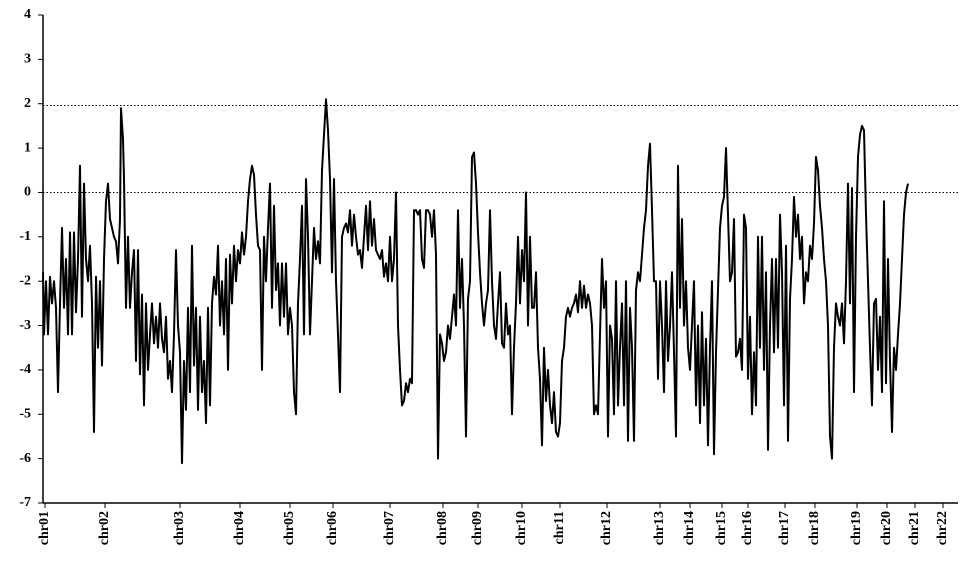  What do you see at coordinates (914, 528) in the screenshot?
I see `x-tick-label: chr21` at bounding box center [914, 528].